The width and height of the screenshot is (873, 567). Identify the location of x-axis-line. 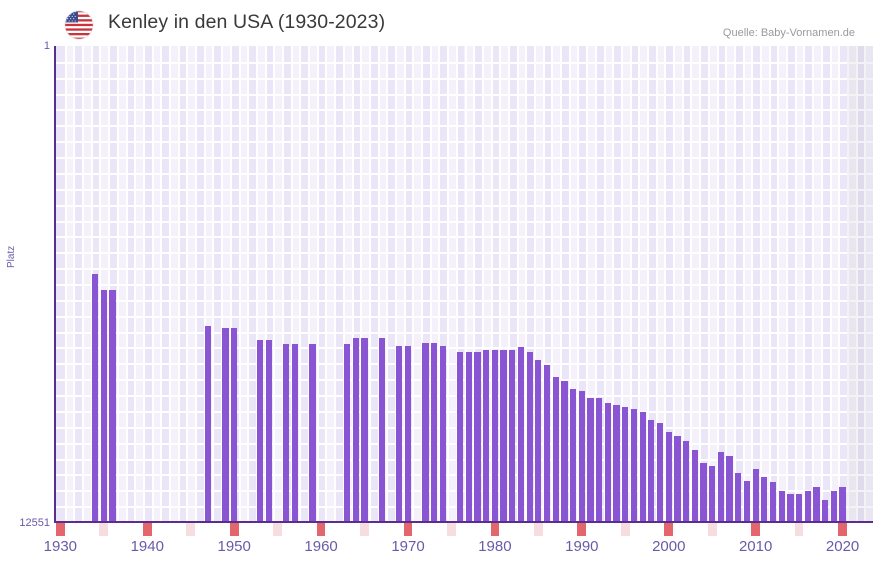
(463, 522).